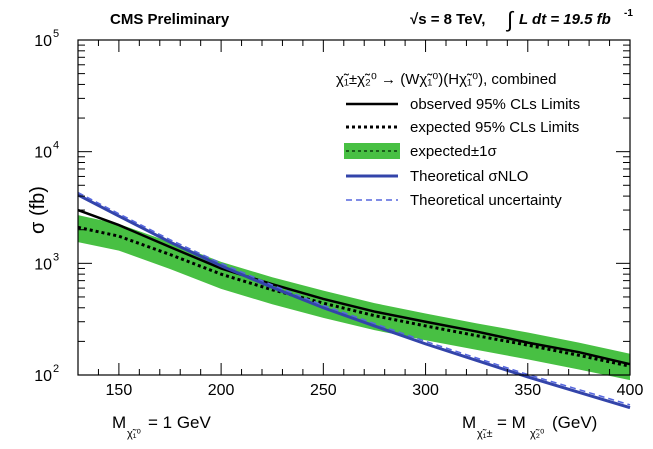 This screenshot has width=653, height=449. What do you see at coordinates (486, 200) in the screenshot?
I see `legend-item-theory-unc: Theoretical uncertainty` at bounding box center [486, 200].